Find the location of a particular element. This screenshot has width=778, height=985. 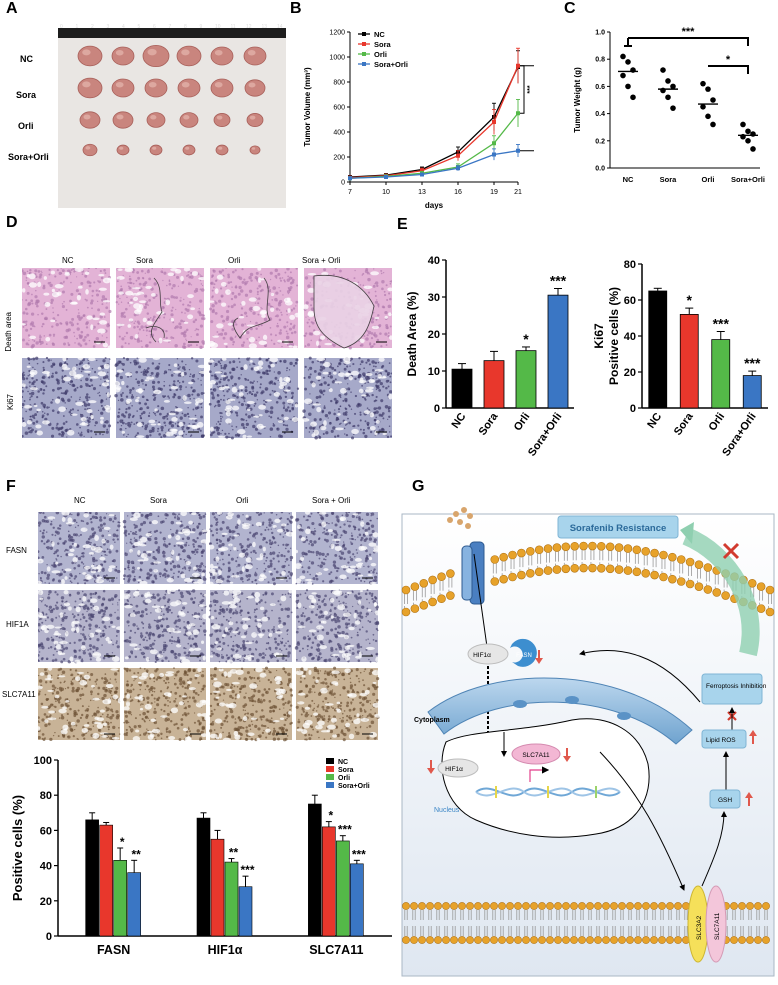

slc7a11-nucleus-label: SLC7A11 is located at coordinates (536, 755).